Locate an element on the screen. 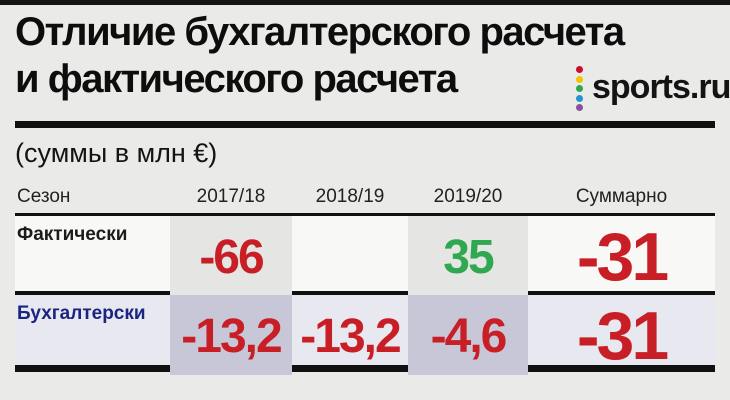  sports-ru-logo: sports.ru is located at coordinates (653, 87).